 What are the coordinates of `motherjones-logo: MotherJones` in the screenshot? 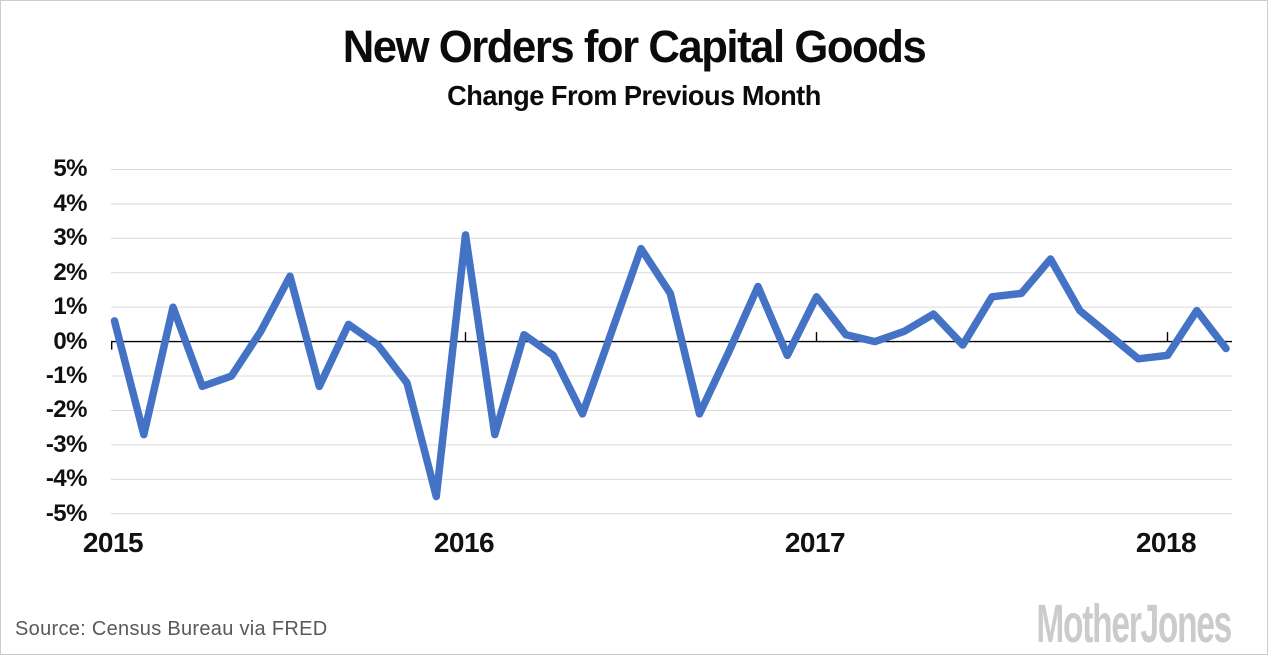 It's located at (1134, 624).